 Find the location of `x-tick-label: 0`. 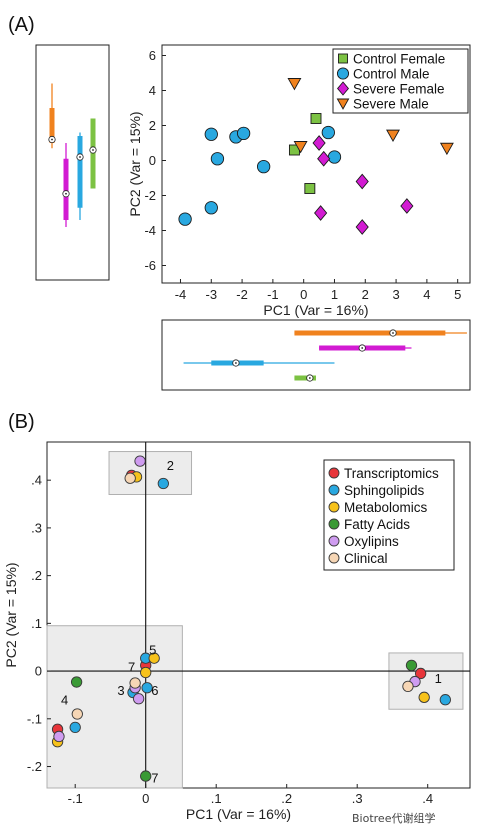

x-tick-label: 0 is located at coordinates (145, 798).